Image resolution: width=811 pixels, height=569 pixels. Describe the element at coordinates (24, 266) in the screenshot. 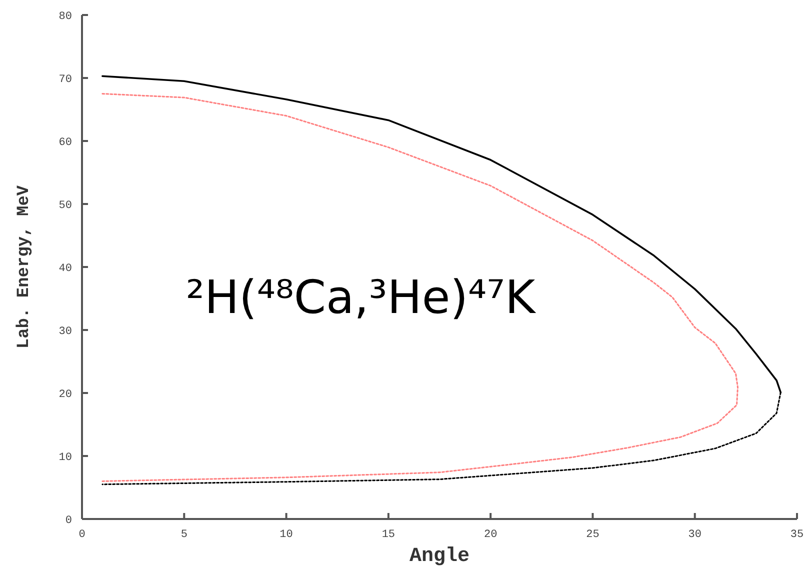

I see `y-axis-title: Lab. Energy, MeV` at that location.